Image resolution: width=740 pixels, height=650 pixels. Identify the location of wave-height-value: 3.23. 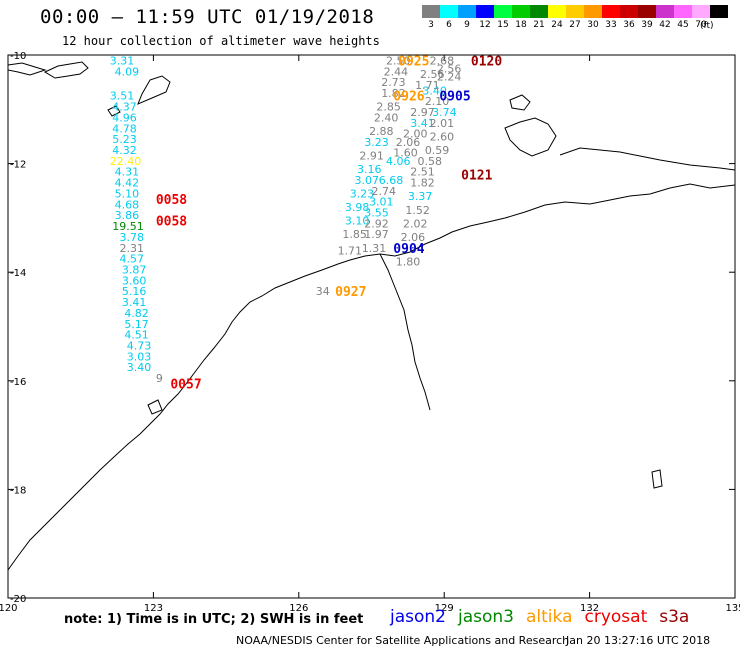
(362, 193).